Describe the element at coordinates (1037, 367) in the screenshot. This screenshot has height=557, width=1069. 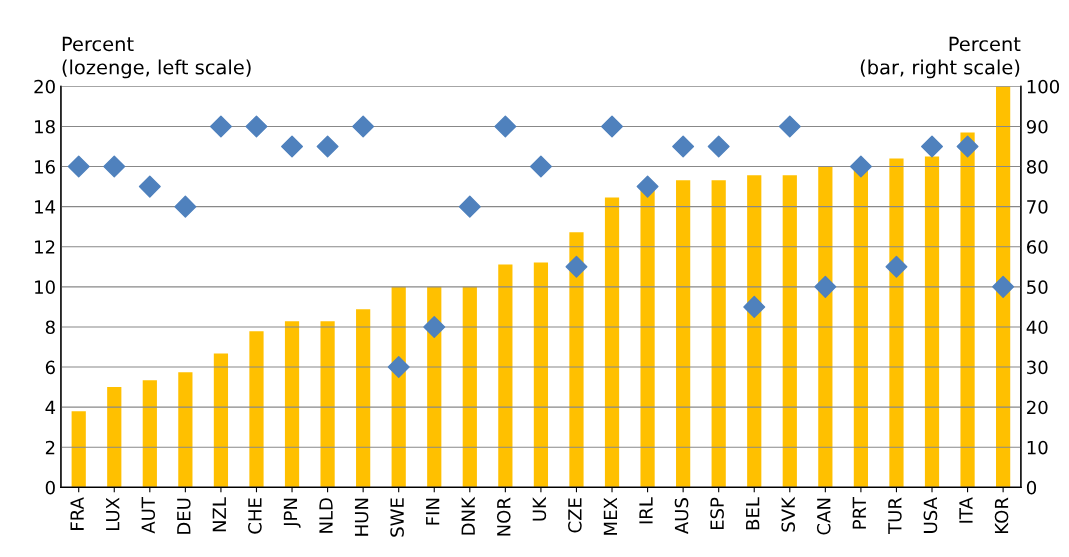
I see `y2-tick-label: 30` at that location.